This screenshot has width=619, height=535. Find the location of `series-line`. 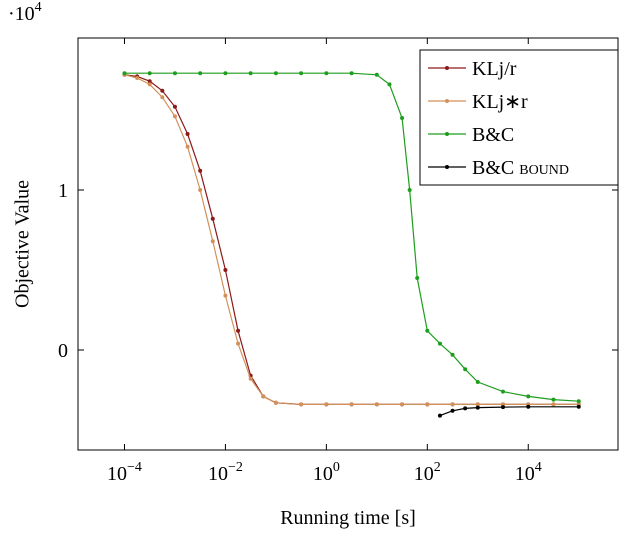

series-line is located at coordinates (509, 411).